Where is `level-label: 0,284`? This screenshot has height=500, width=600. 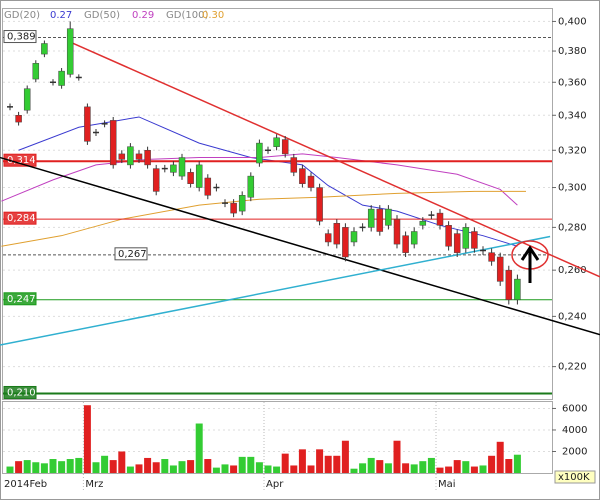 level-label: 0,284 is located at coordinates (21, 218).